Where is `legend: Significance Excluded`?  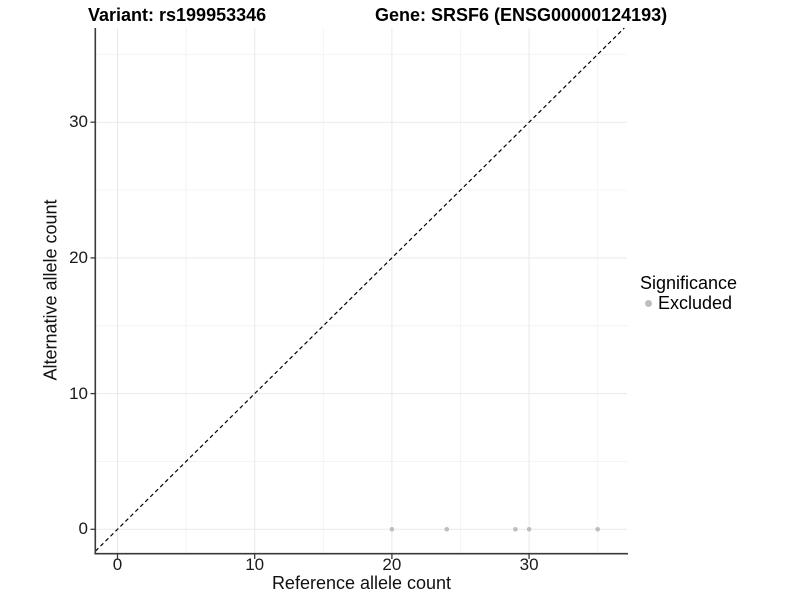
legend: Significance Excluded is located at coordinates (688, 293).